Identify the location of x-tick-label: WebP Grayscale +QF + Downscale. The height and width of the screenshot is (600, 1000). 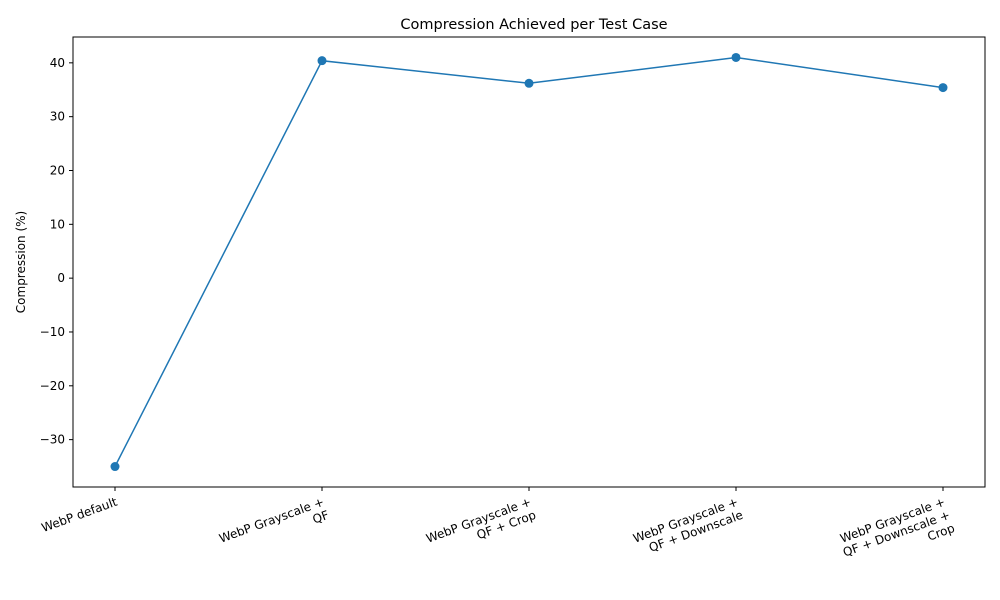
(688, 527).